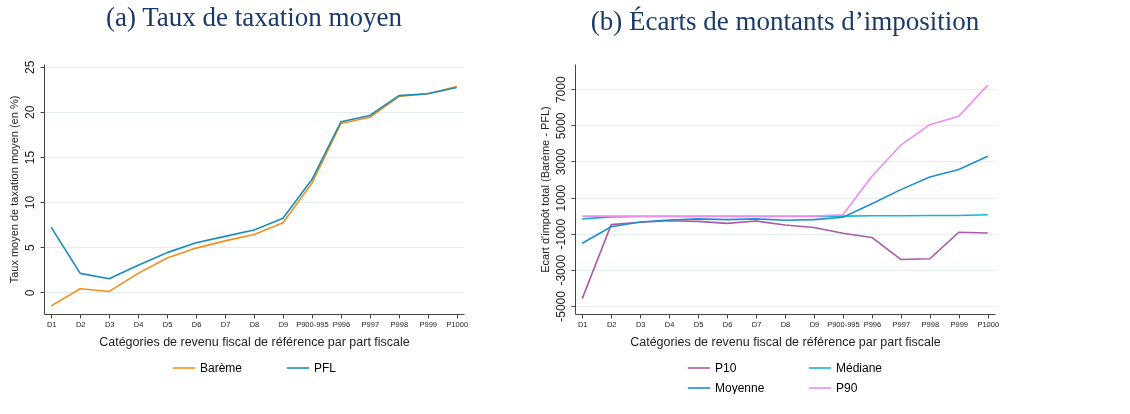 The width and height of the screenshot is (1130, 414). I want to click on legend-label: PFL, so click(325, 368).